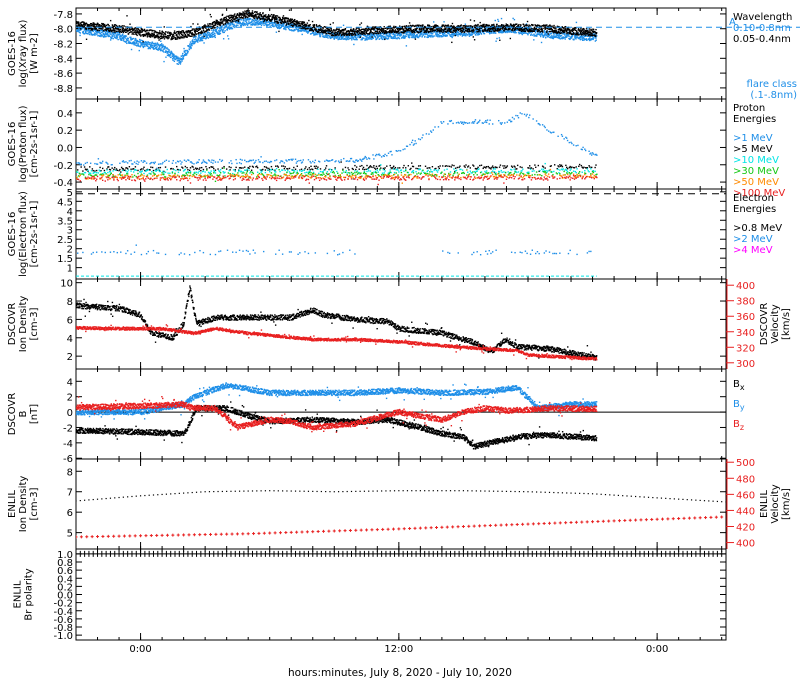 This screenshot has width=800, height=684. What do you see at coordinates (732, 22) in the screenshot?
I see `flare-reference-label: A` at bounding box center [732, 22].